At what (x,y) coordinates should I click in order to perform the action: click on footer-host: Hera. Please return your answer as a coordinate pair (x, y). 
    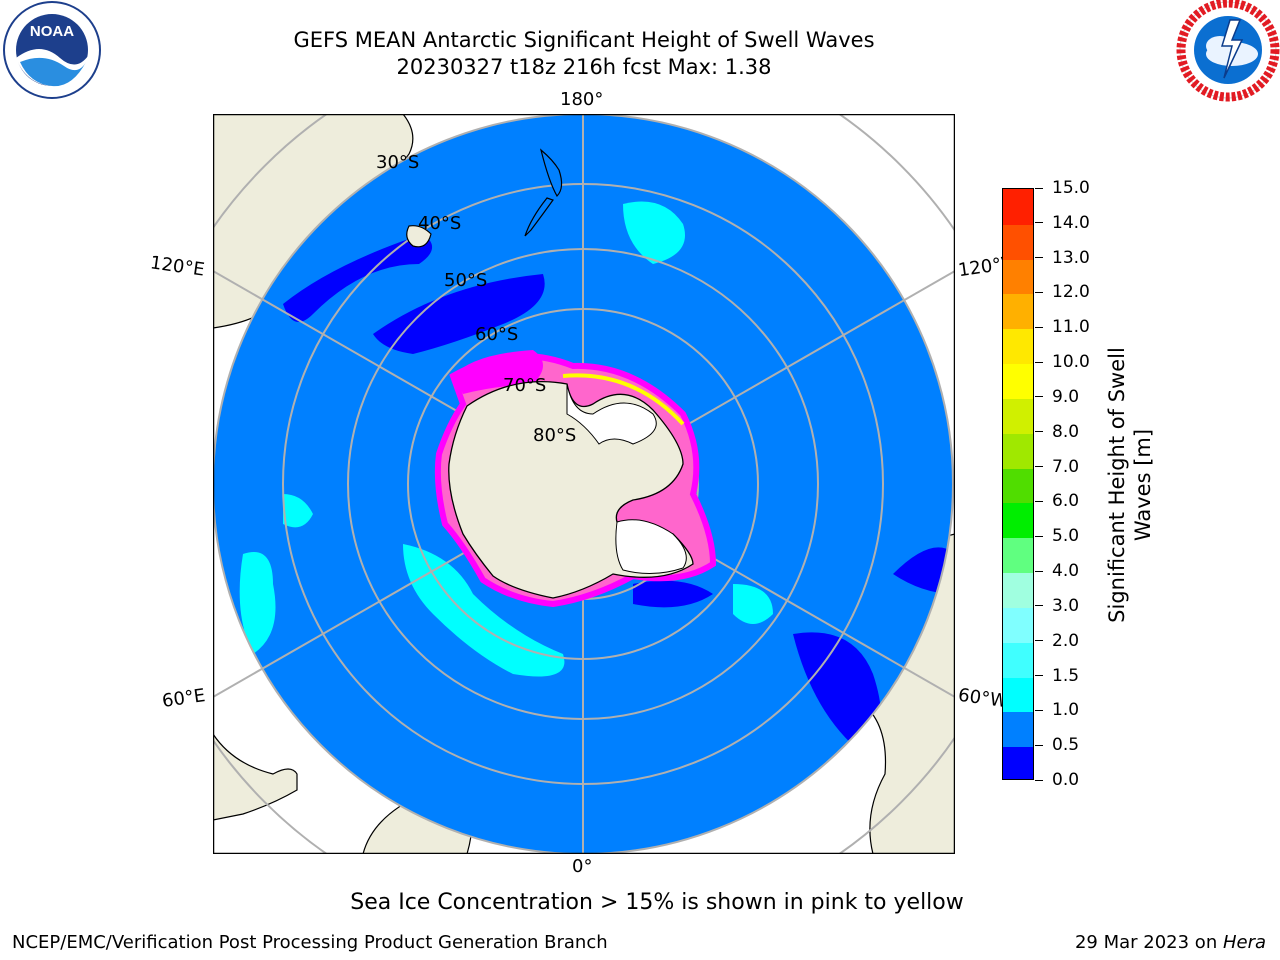
    Looking at the image, I should click on (1244, 942).